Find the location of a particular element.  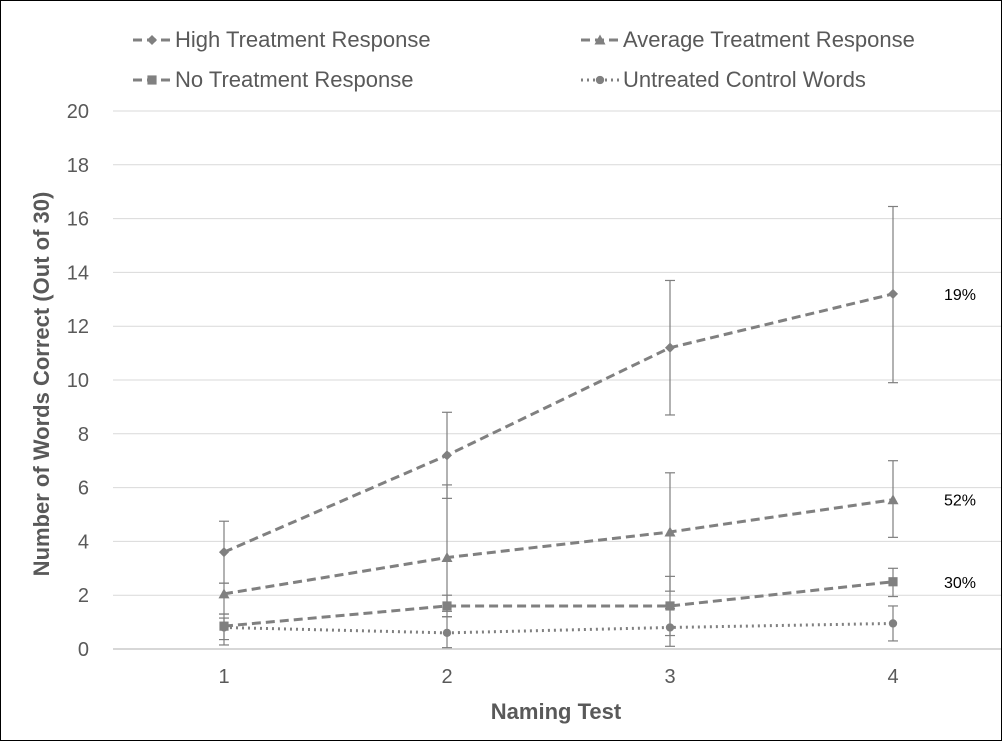

legend-item: No Treatment Response is located at coordinates (273, 79).